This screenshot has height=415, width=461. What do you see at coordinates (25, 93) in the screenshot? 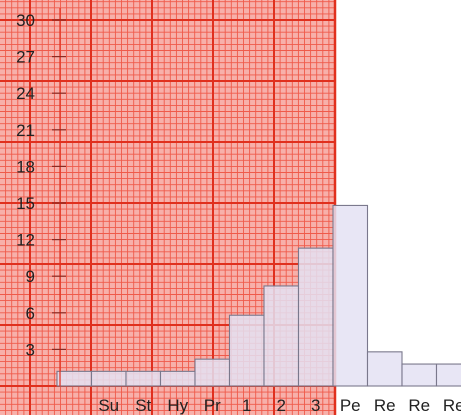
I see `y-tick-label: 24` at bounding box center [25, 93].